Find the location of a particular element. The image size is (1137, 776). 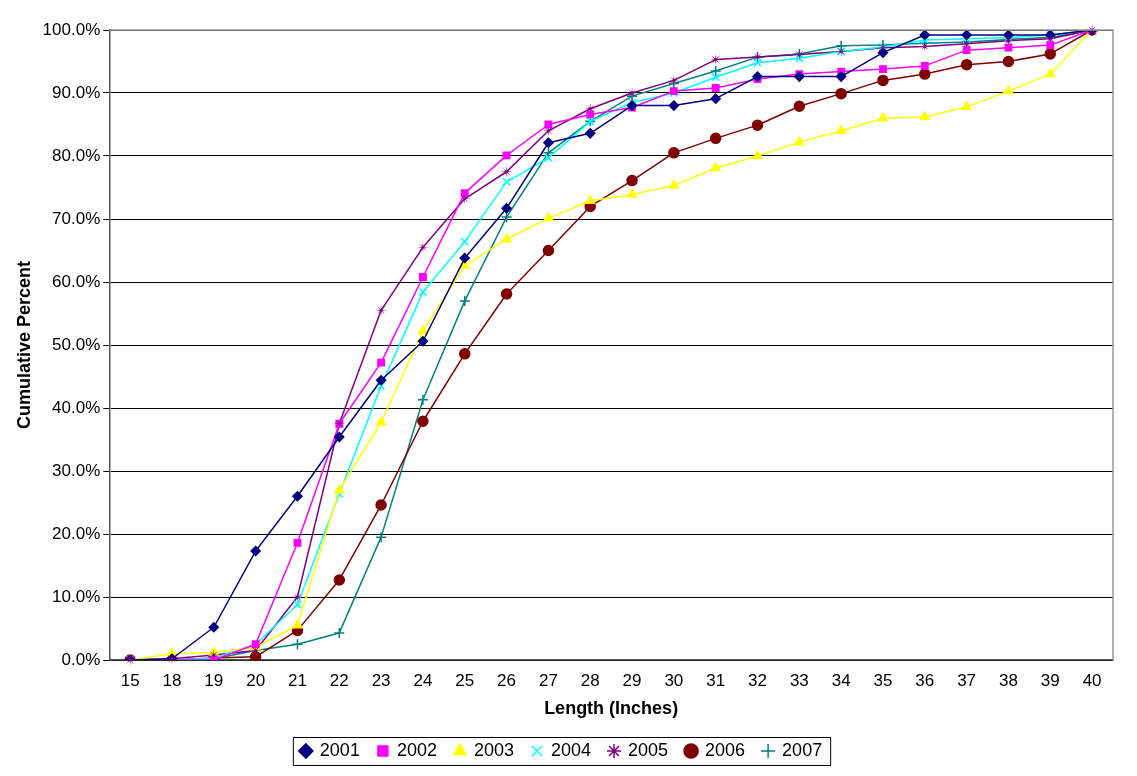

y-tick-label: 10.0% is located at coordinates (76, 596).